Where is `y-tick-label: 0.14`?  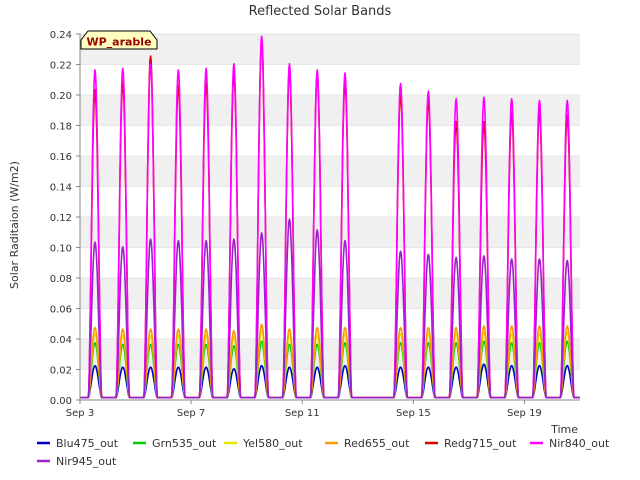
y-tick-label: 0.14 is located at coordinates (61, 188).